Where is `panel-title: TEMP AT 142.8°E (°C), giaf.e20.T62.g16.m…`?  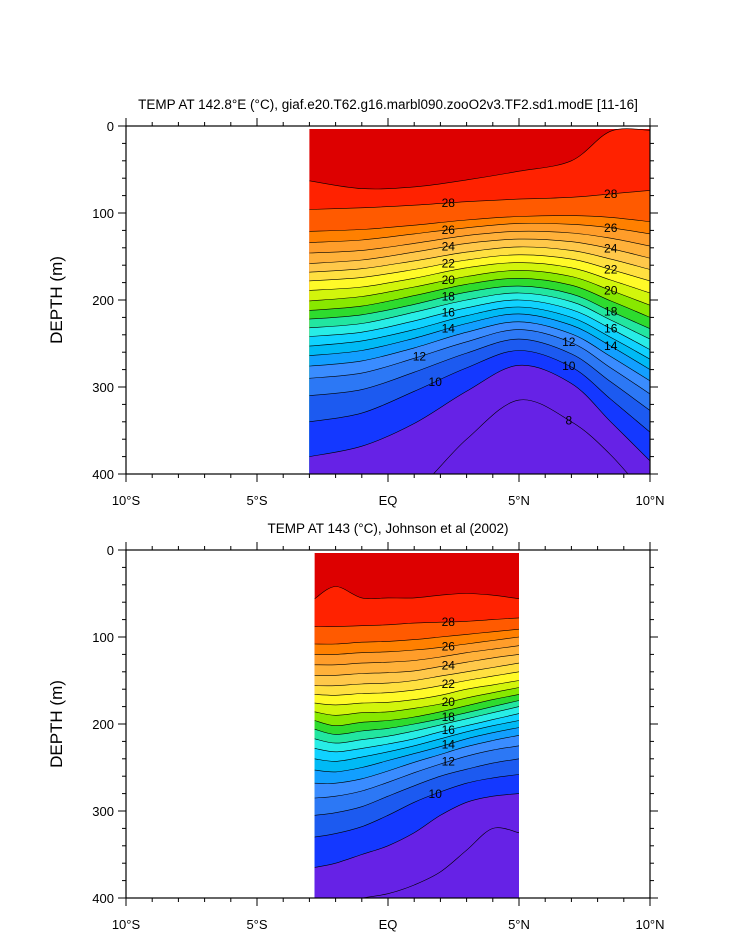
panel-title: TEMP AT 142.8°E (°C), giaf.e20.T62.g16.m… is located at coordinates (388, 104).